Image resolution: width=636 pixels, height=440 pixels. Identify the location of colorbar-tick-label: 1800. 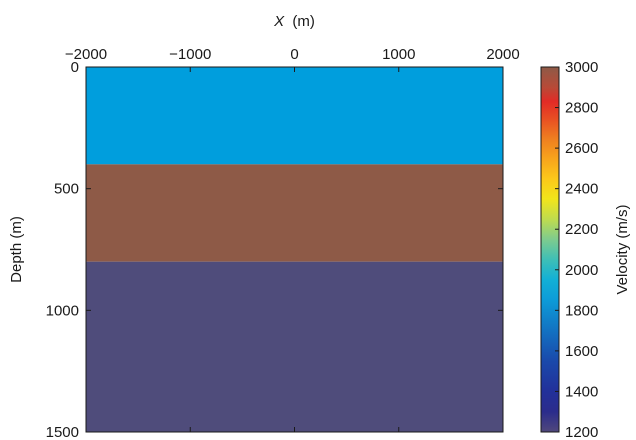
(581, 310).